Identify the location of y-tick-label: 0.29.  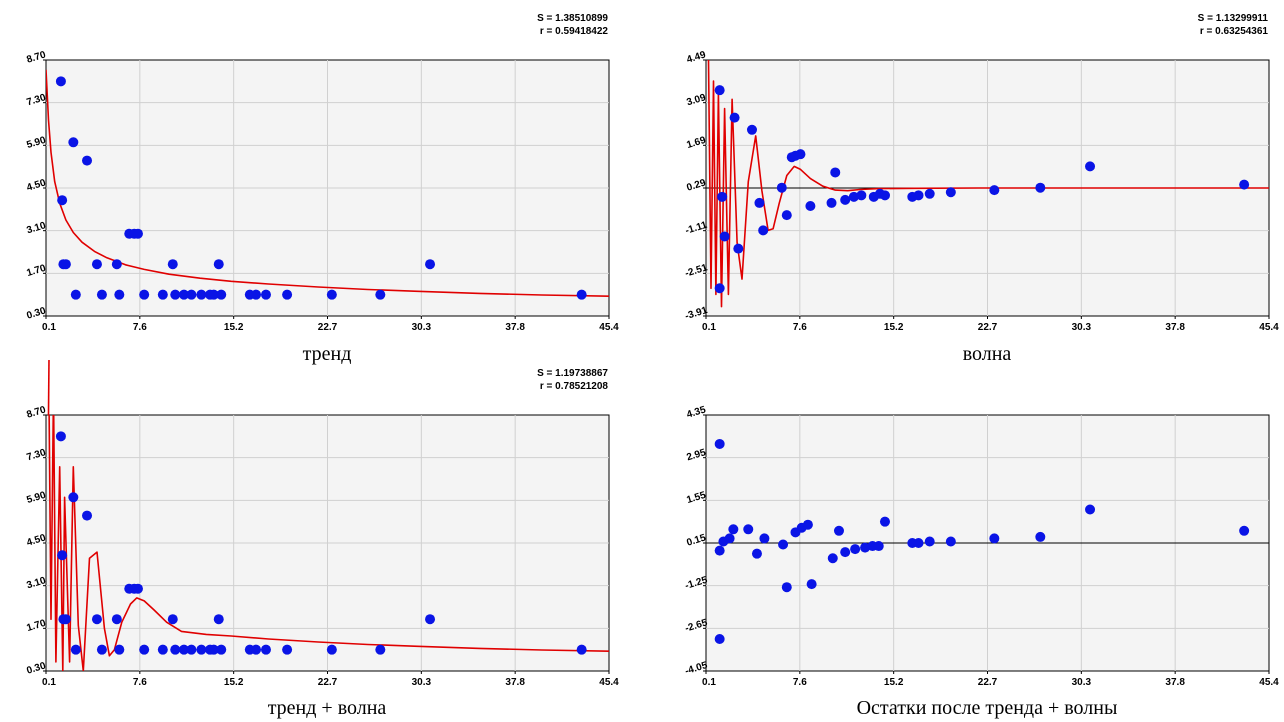
(696, 185).